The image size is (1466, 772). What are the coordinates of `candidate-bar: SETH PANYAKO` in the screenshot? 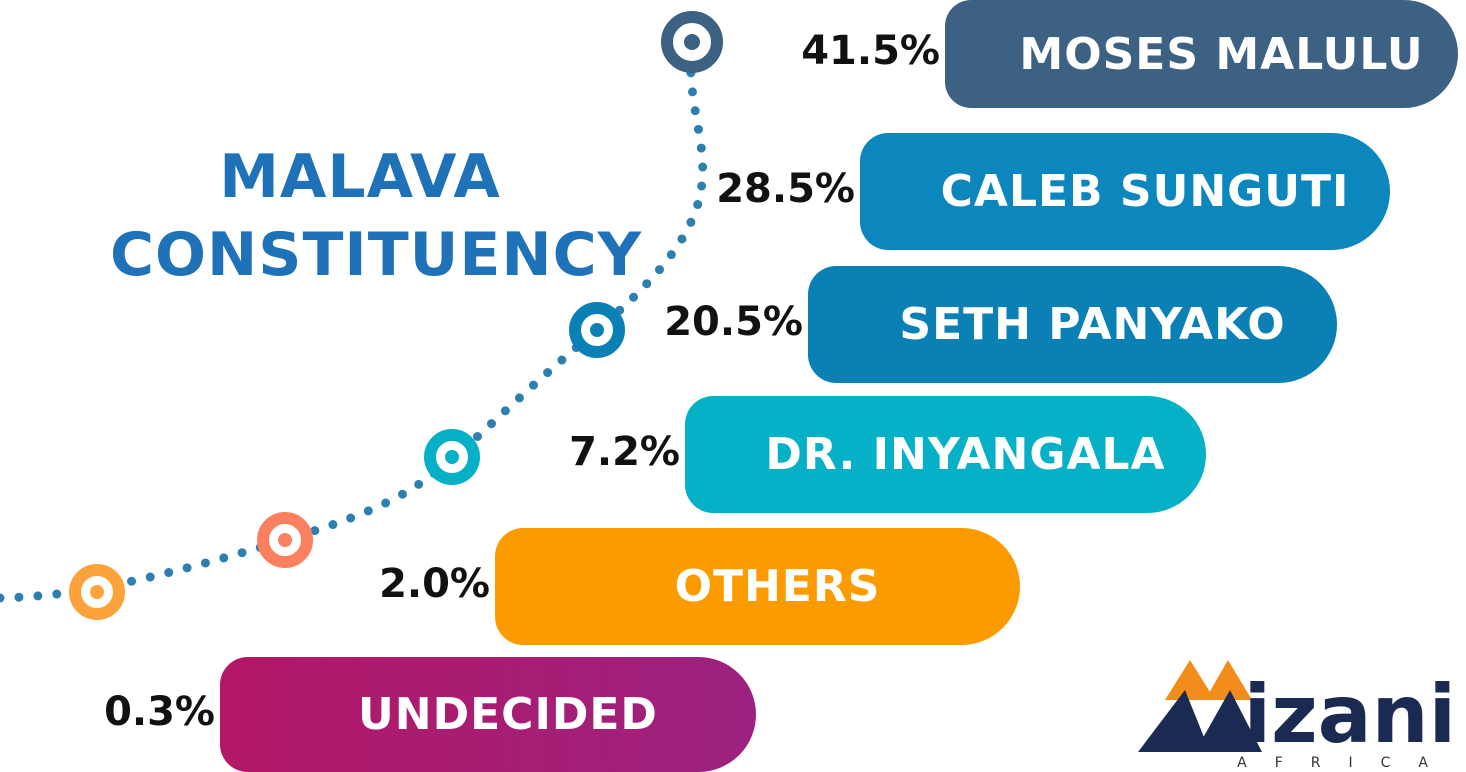 It's located at (1072, 324).